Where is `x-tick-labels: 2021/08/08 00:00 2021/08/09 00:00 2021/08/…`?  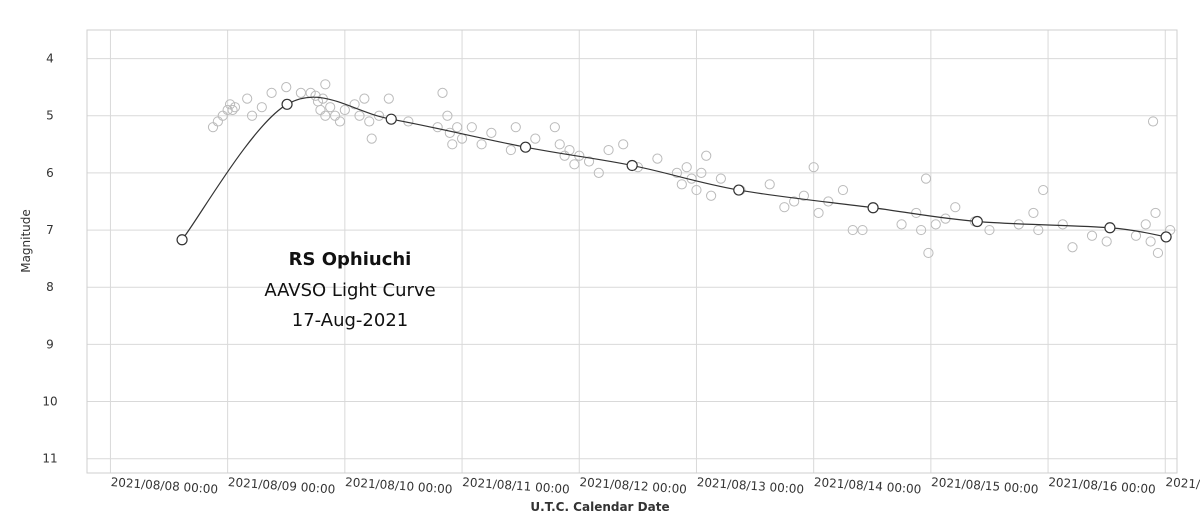 x-tick-labels: 2021/08/08 00:00 2021/08/09 00:00 2021/08/… is located at coordinates (655, 485).